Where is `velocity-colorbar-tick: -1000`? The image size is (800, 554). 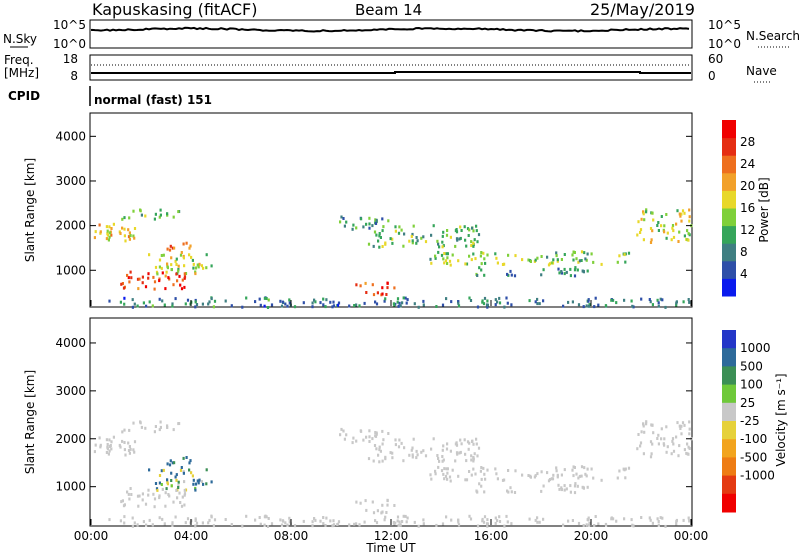
velocity-colorbar-tick: -1000 is located at coordinates (757, 476).